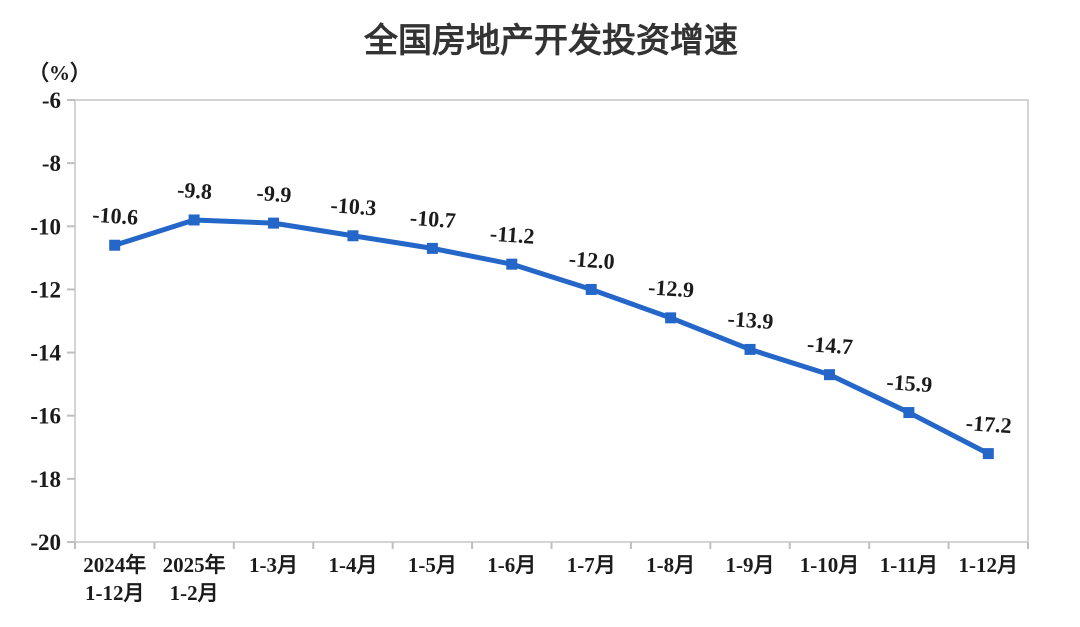 The height and width of the screenshot is (627, 1080). Describe the element at coordinates (194, 593) in the screenshot. I see `x-axis-label: 1-2月` at that location.